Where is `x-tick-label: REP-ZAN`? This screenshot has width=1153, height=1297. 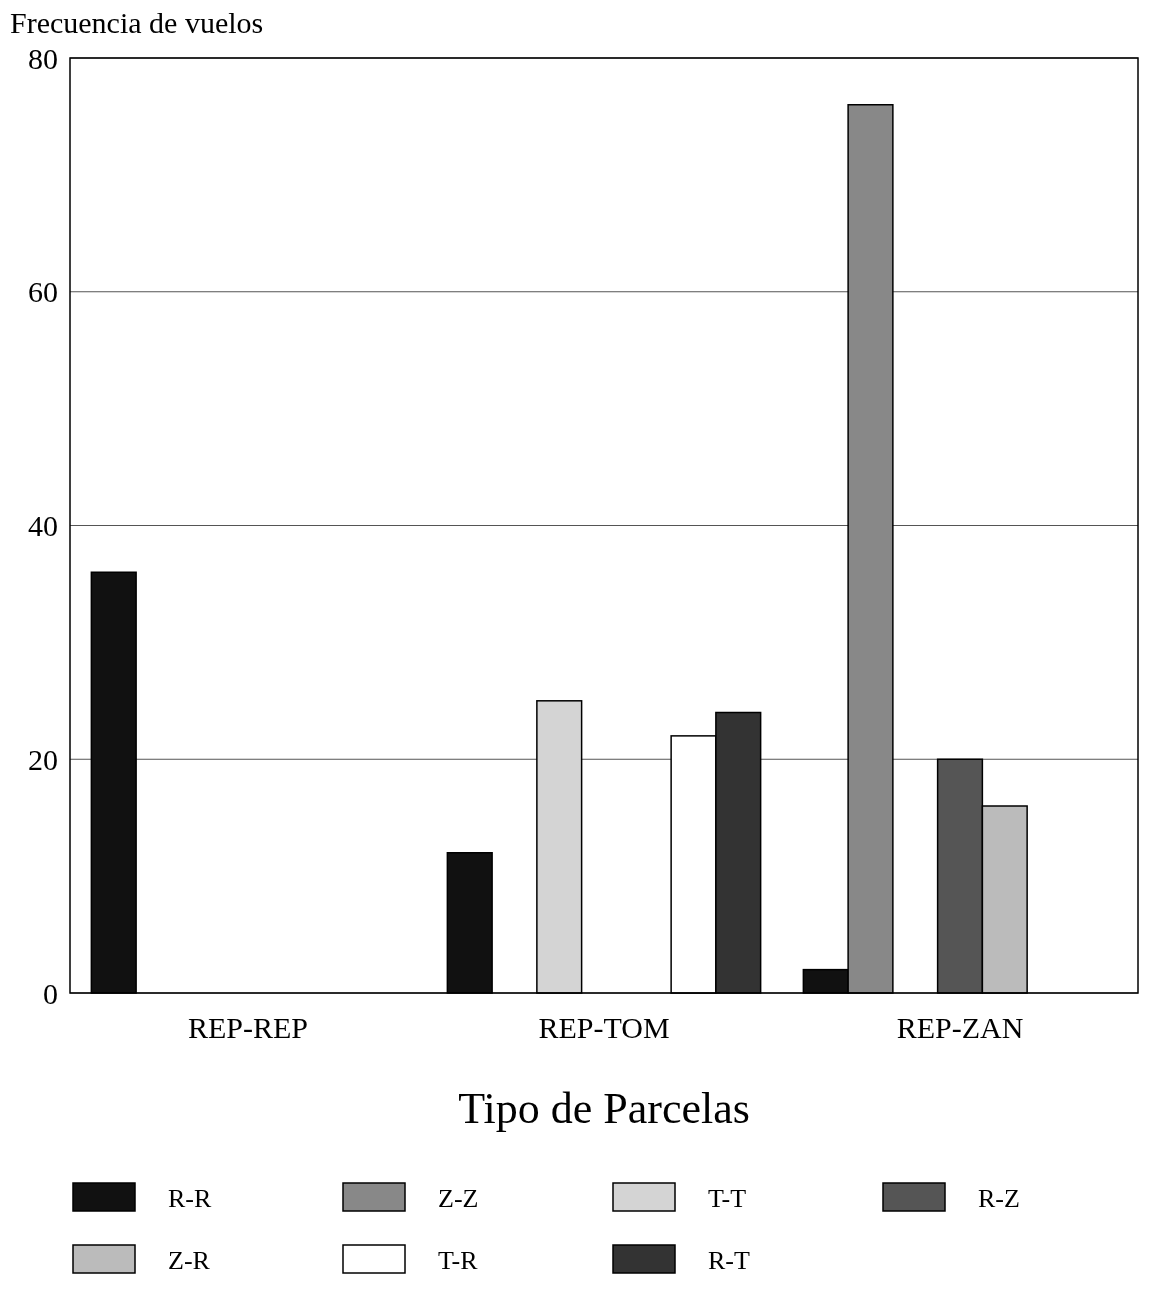
x-tick-label: REP-ZAN is located at coordinates (960, 1027).